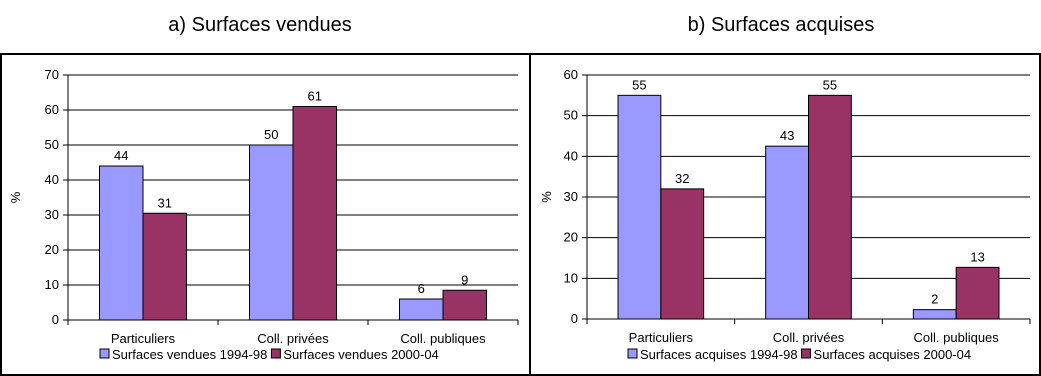 This screenshot has width=1041, height=376. Describe the element at coordinates (809, 337) in the screenshot. I see `chart-b-category-label: Coll. privées` at that location.